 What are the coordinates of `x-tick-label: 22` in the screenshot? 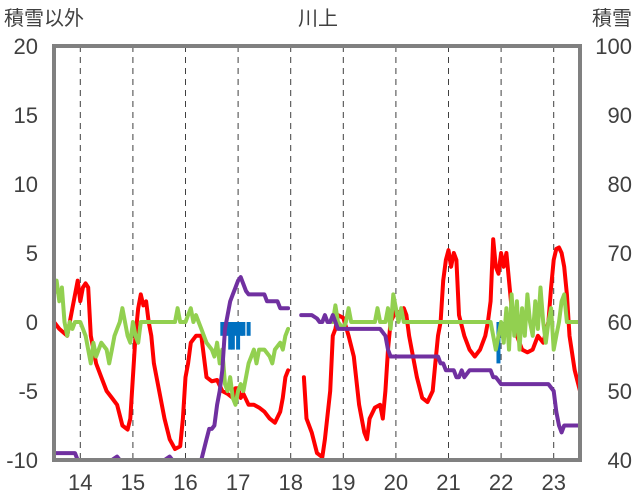 It's located at (501, 482).